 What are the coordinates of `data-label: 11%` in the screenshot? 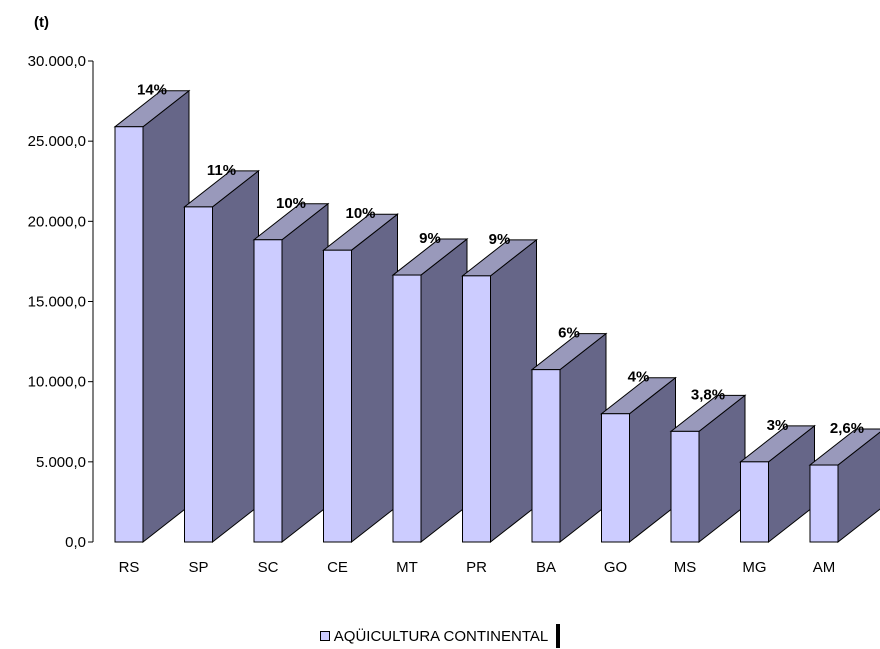 It's located at (221, 170).